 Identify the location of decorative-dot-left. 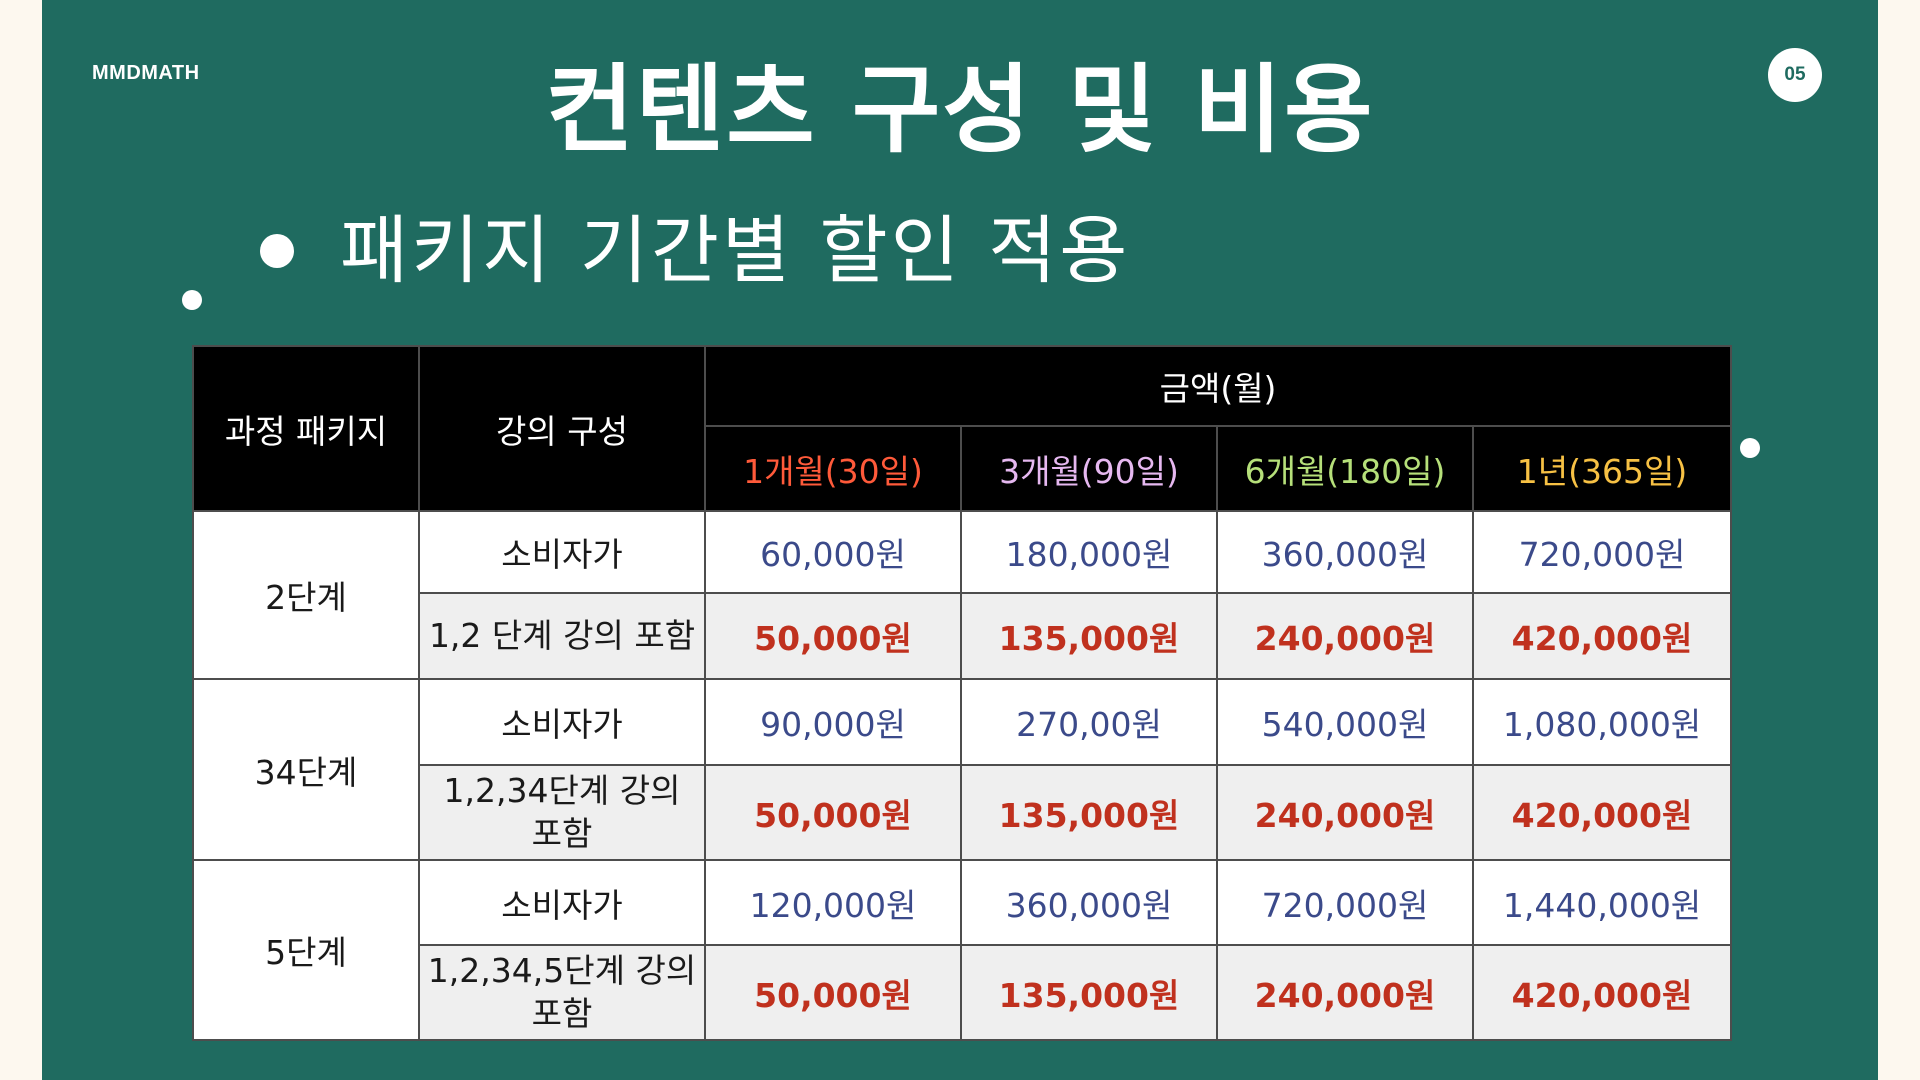
(192, 300).